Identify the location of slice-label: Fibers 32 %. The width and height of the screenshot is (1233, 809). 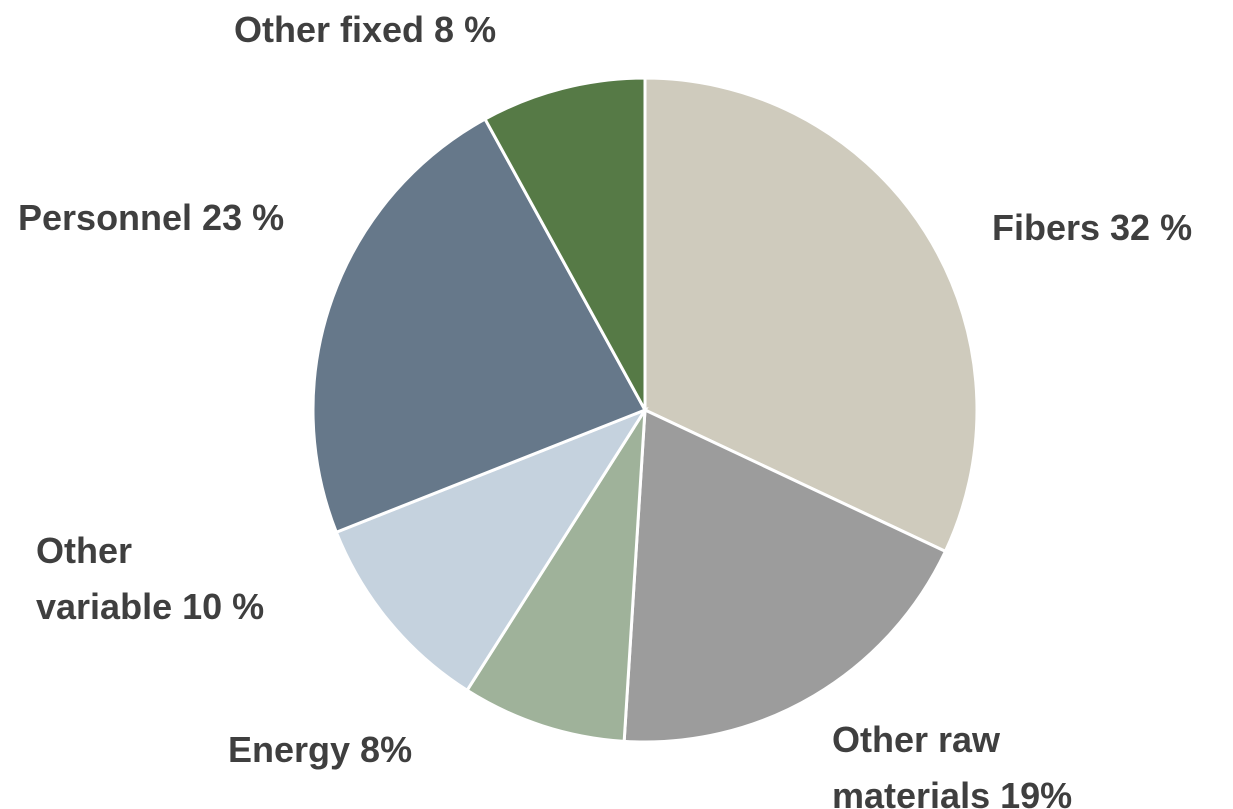
(1092, 227).